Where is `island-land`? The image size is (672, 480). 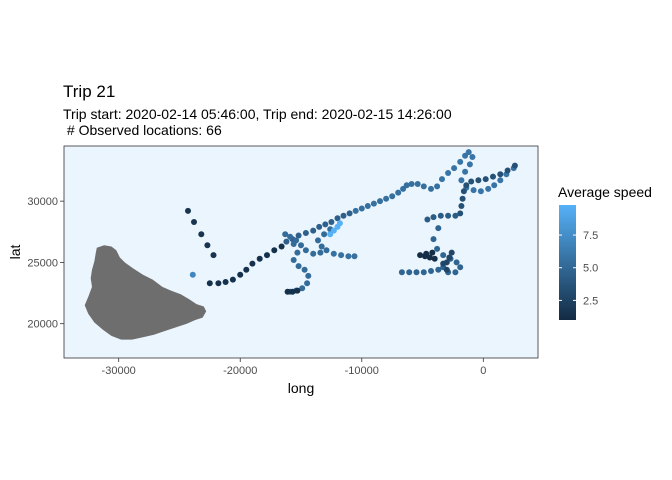
island-land is located at coordinates (145, 292).